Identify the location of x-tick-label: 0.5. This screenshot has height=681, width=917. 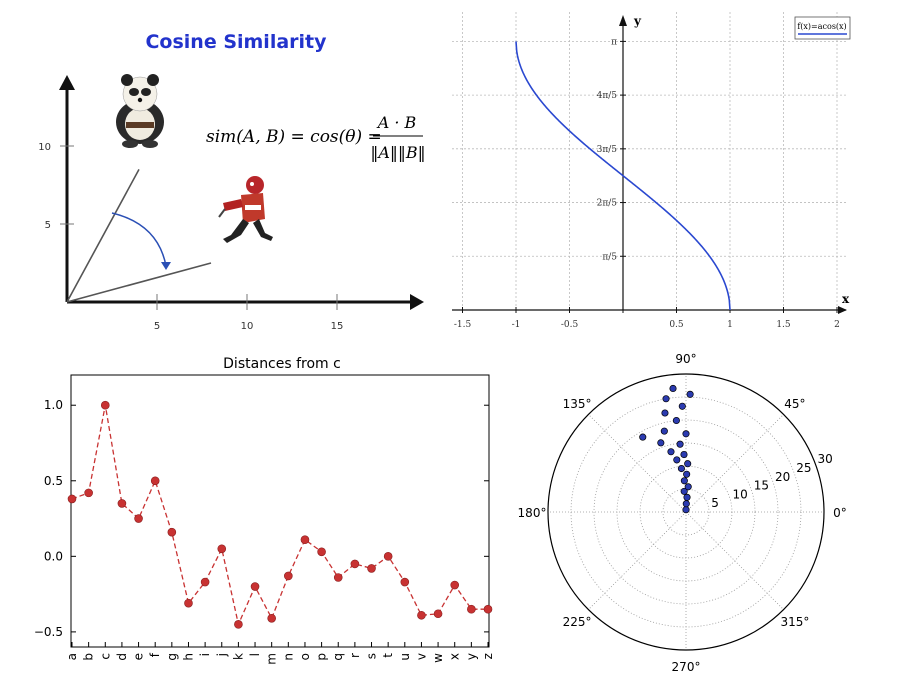
(676, 325).